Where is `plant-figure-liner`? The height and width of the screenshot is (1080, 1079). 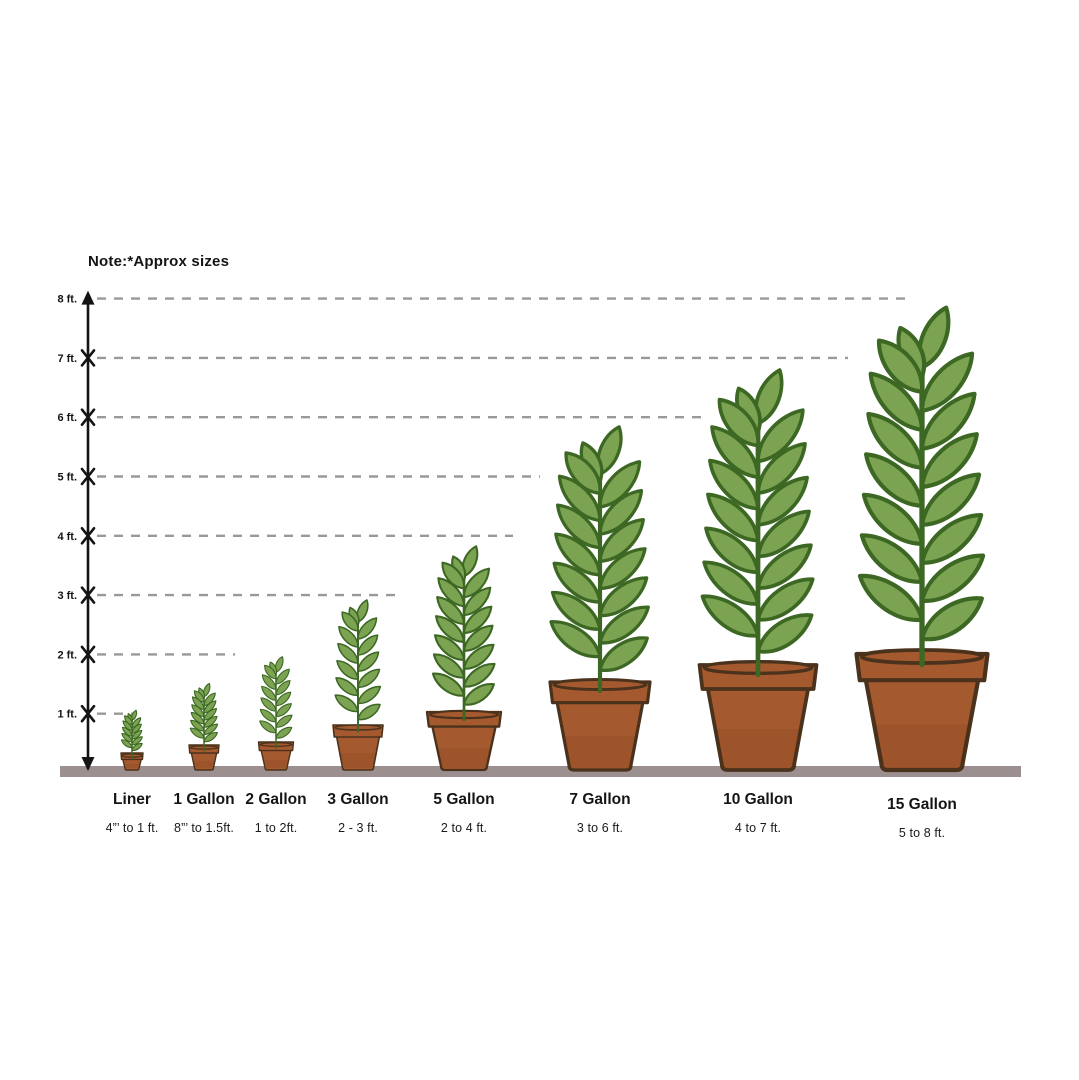 plant-figure-liner is located at coordinates (132, 740).